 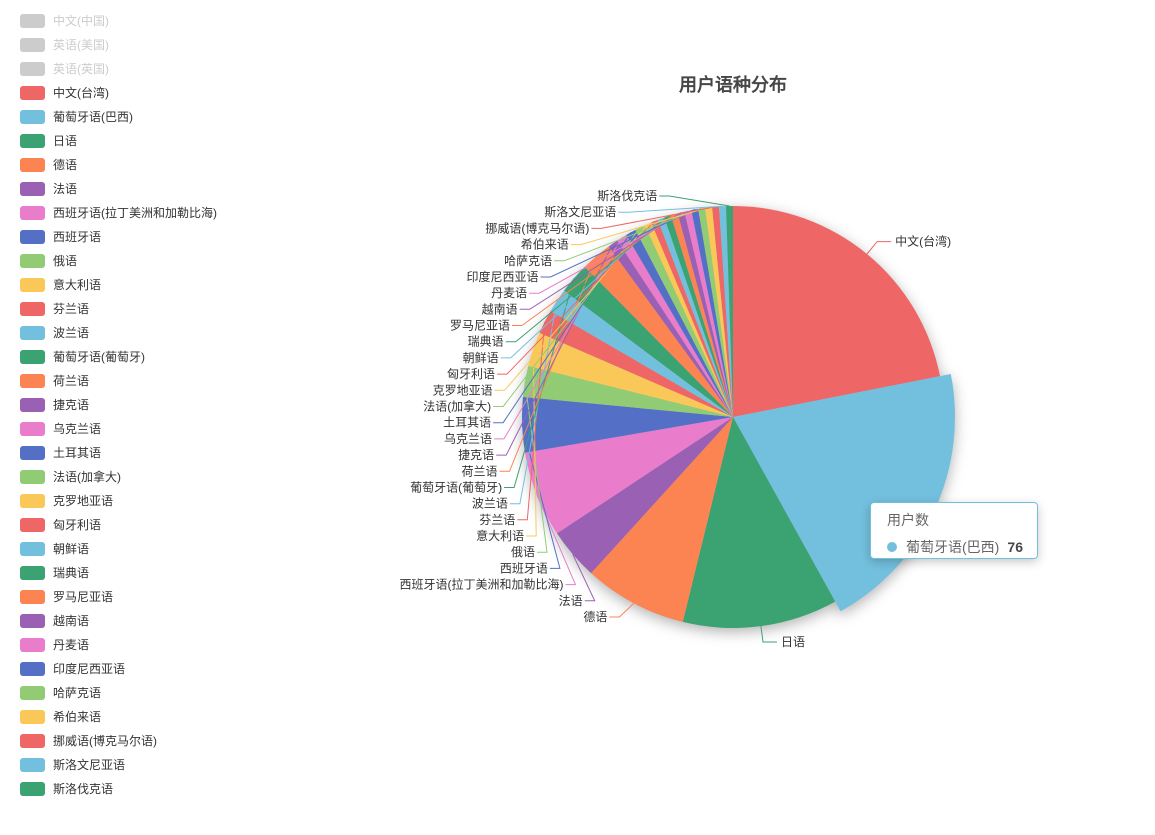 What do you see at coordinates (118, 69) in the screenshot?
I see `legend-item: 英语(英国)` at bounding box center [118, 69].